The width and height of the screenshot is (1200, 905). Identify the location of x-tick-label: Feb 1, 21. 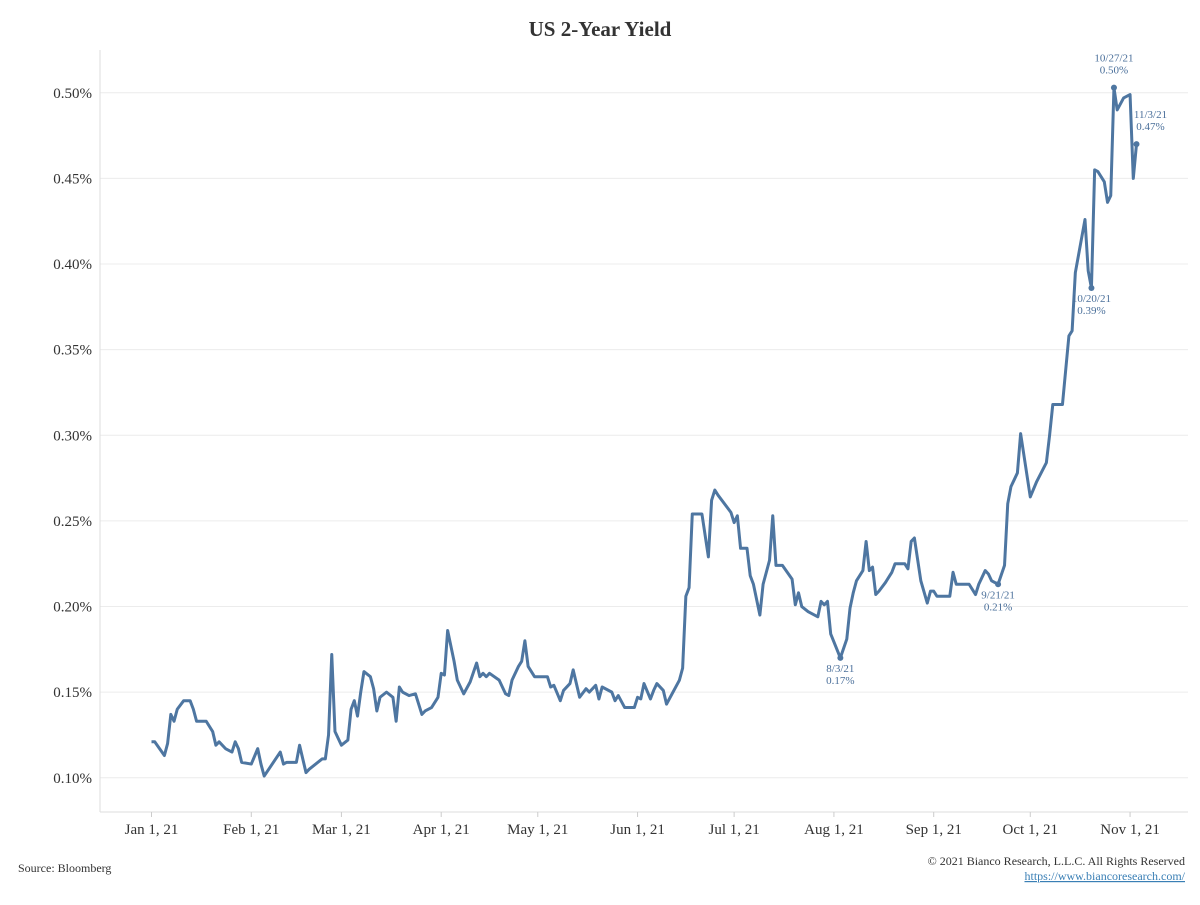
(251, 830).